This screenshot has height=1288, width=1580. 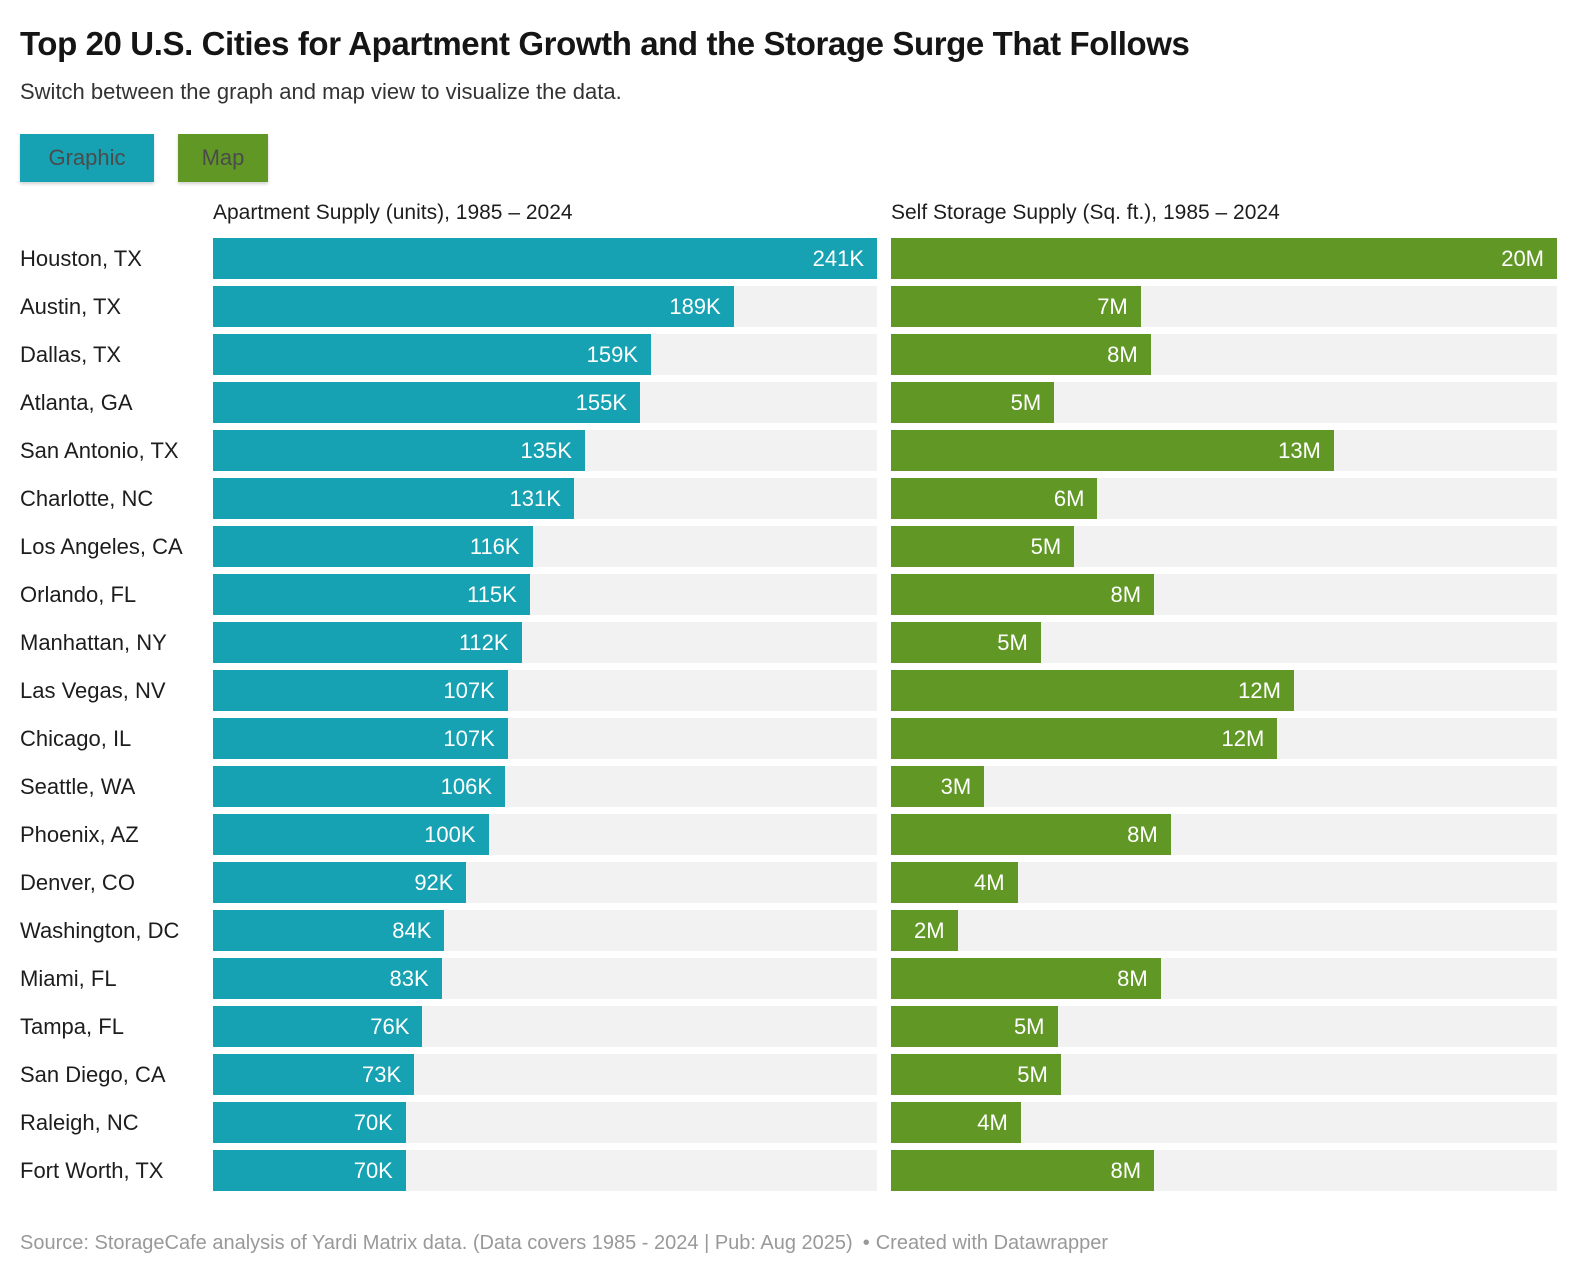 I want to click on apartment-bar: 241K, so click(x=545, y=259).